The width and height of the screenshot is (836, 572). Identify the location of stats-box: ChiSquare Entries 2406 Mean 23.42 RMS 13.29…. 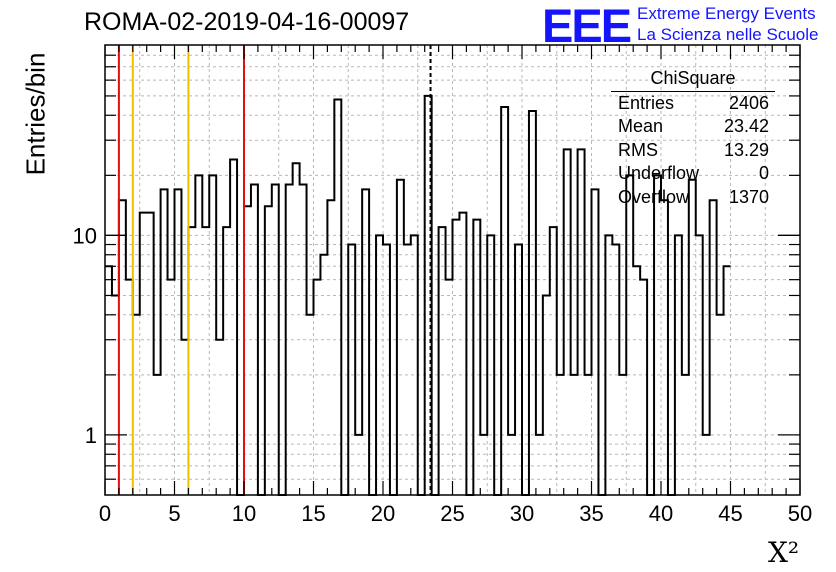
(693, 138).